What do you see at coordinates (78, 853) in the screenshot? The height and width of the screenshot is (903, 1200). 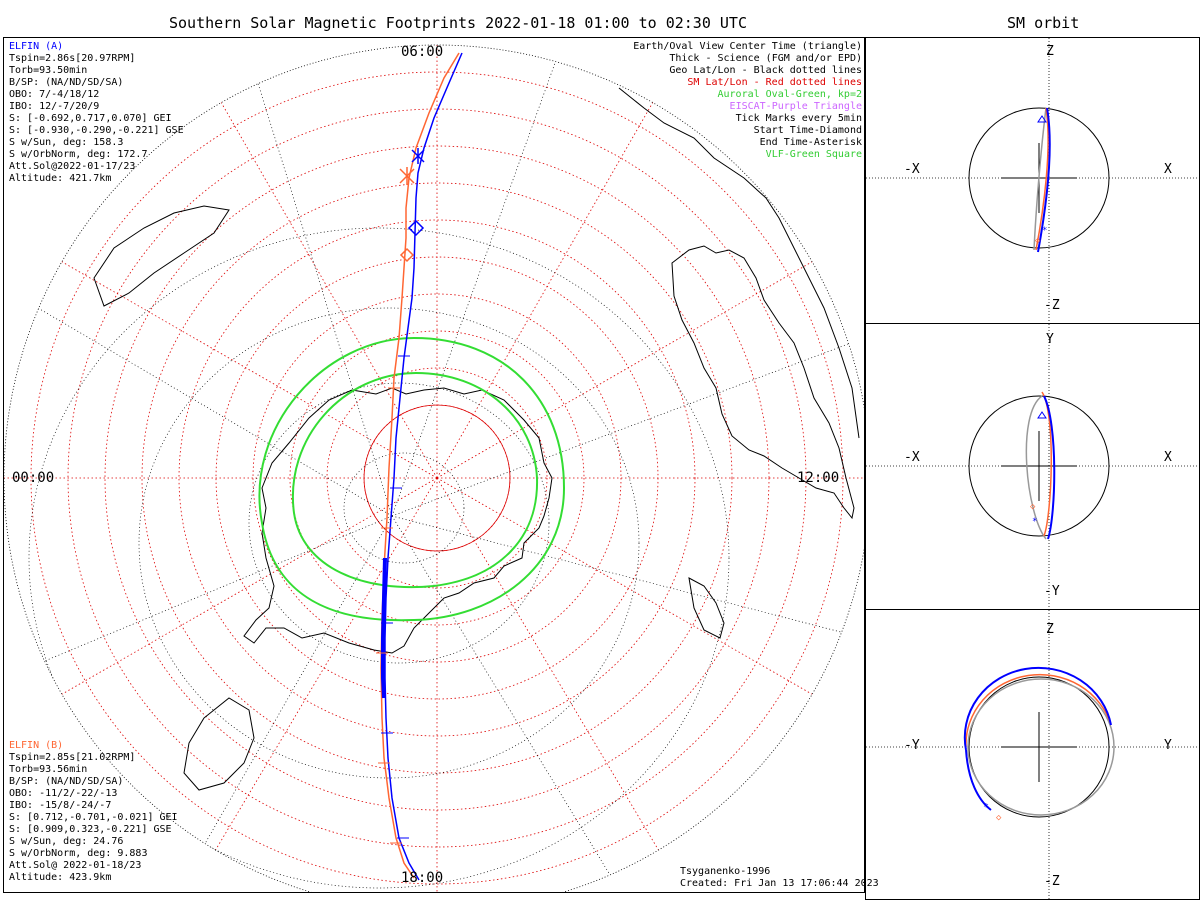 I see `elfin-b-line: S w/OrbNorm, deg: 9.883` at bounding box center [78, 853].